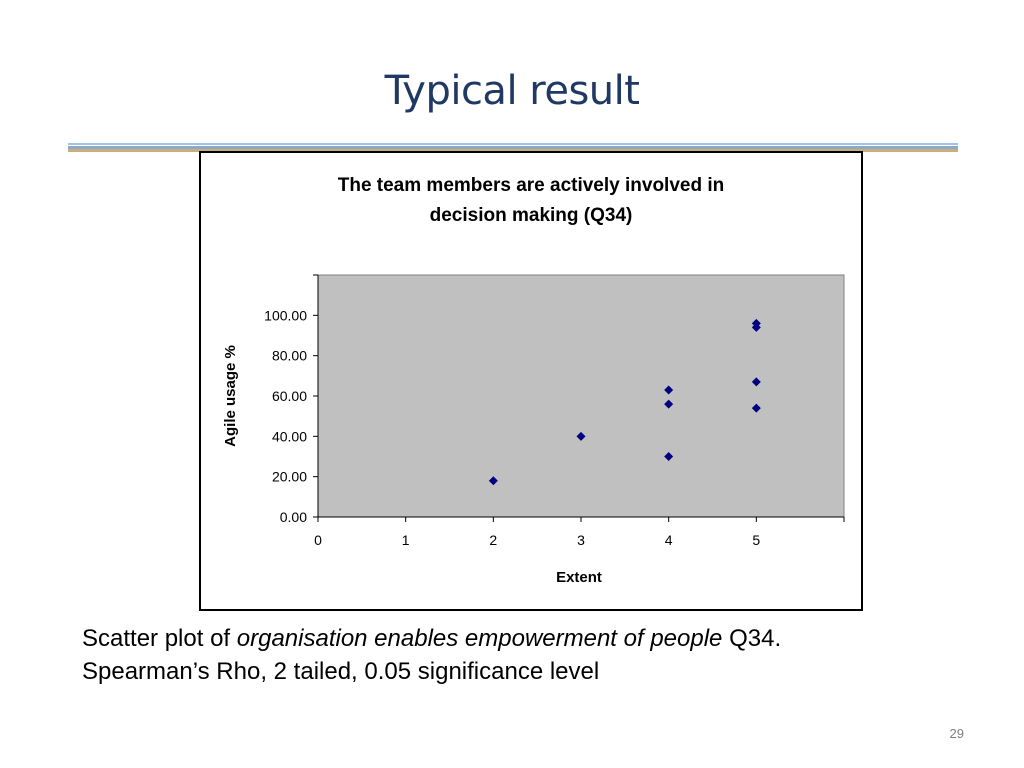 This screenshot has height=768, width=1024. What do you see at coordinates (289, 396) in the screenshot?
I see `y-tick-label: 60.00` at bounding box center [289, 396].